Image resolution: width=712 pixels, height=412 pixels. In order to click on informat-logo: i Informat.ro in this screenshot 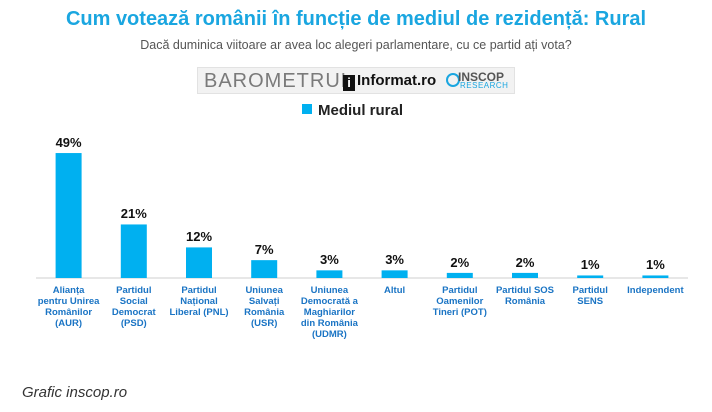, I will do `click(389, 81)`.